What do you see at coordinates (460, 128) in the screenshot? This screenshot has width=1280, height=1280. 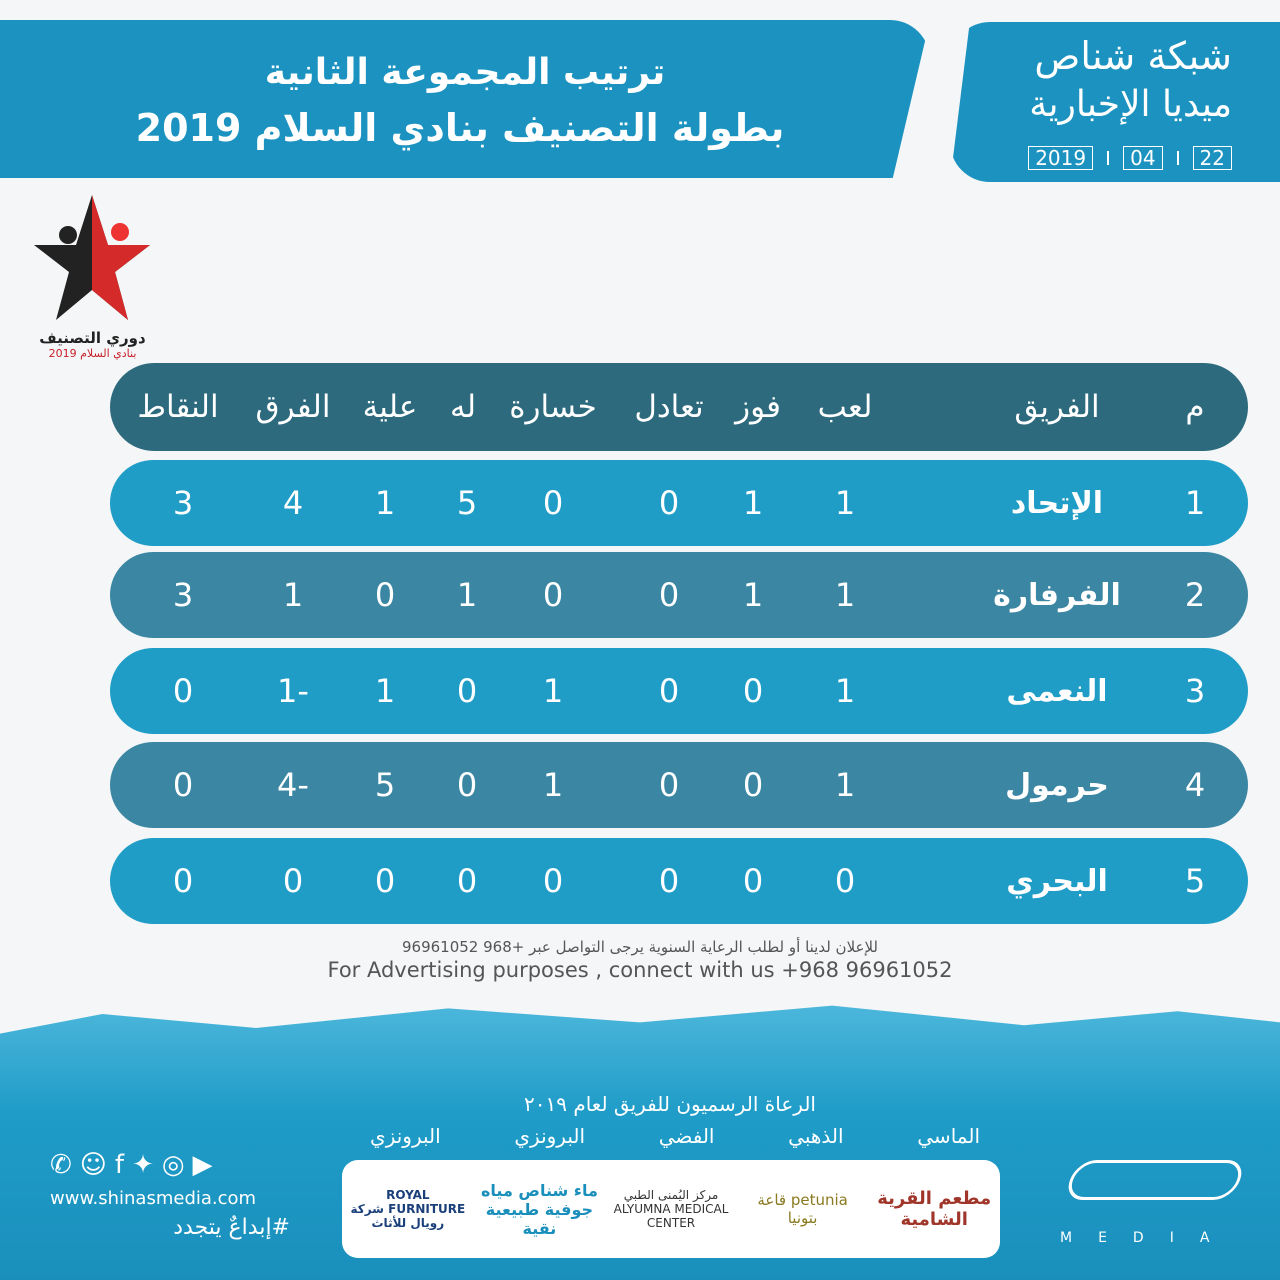 I see `title-line-2: بطولة التصنيف بنادي السلام 2019` at bounding box center [460, 128].